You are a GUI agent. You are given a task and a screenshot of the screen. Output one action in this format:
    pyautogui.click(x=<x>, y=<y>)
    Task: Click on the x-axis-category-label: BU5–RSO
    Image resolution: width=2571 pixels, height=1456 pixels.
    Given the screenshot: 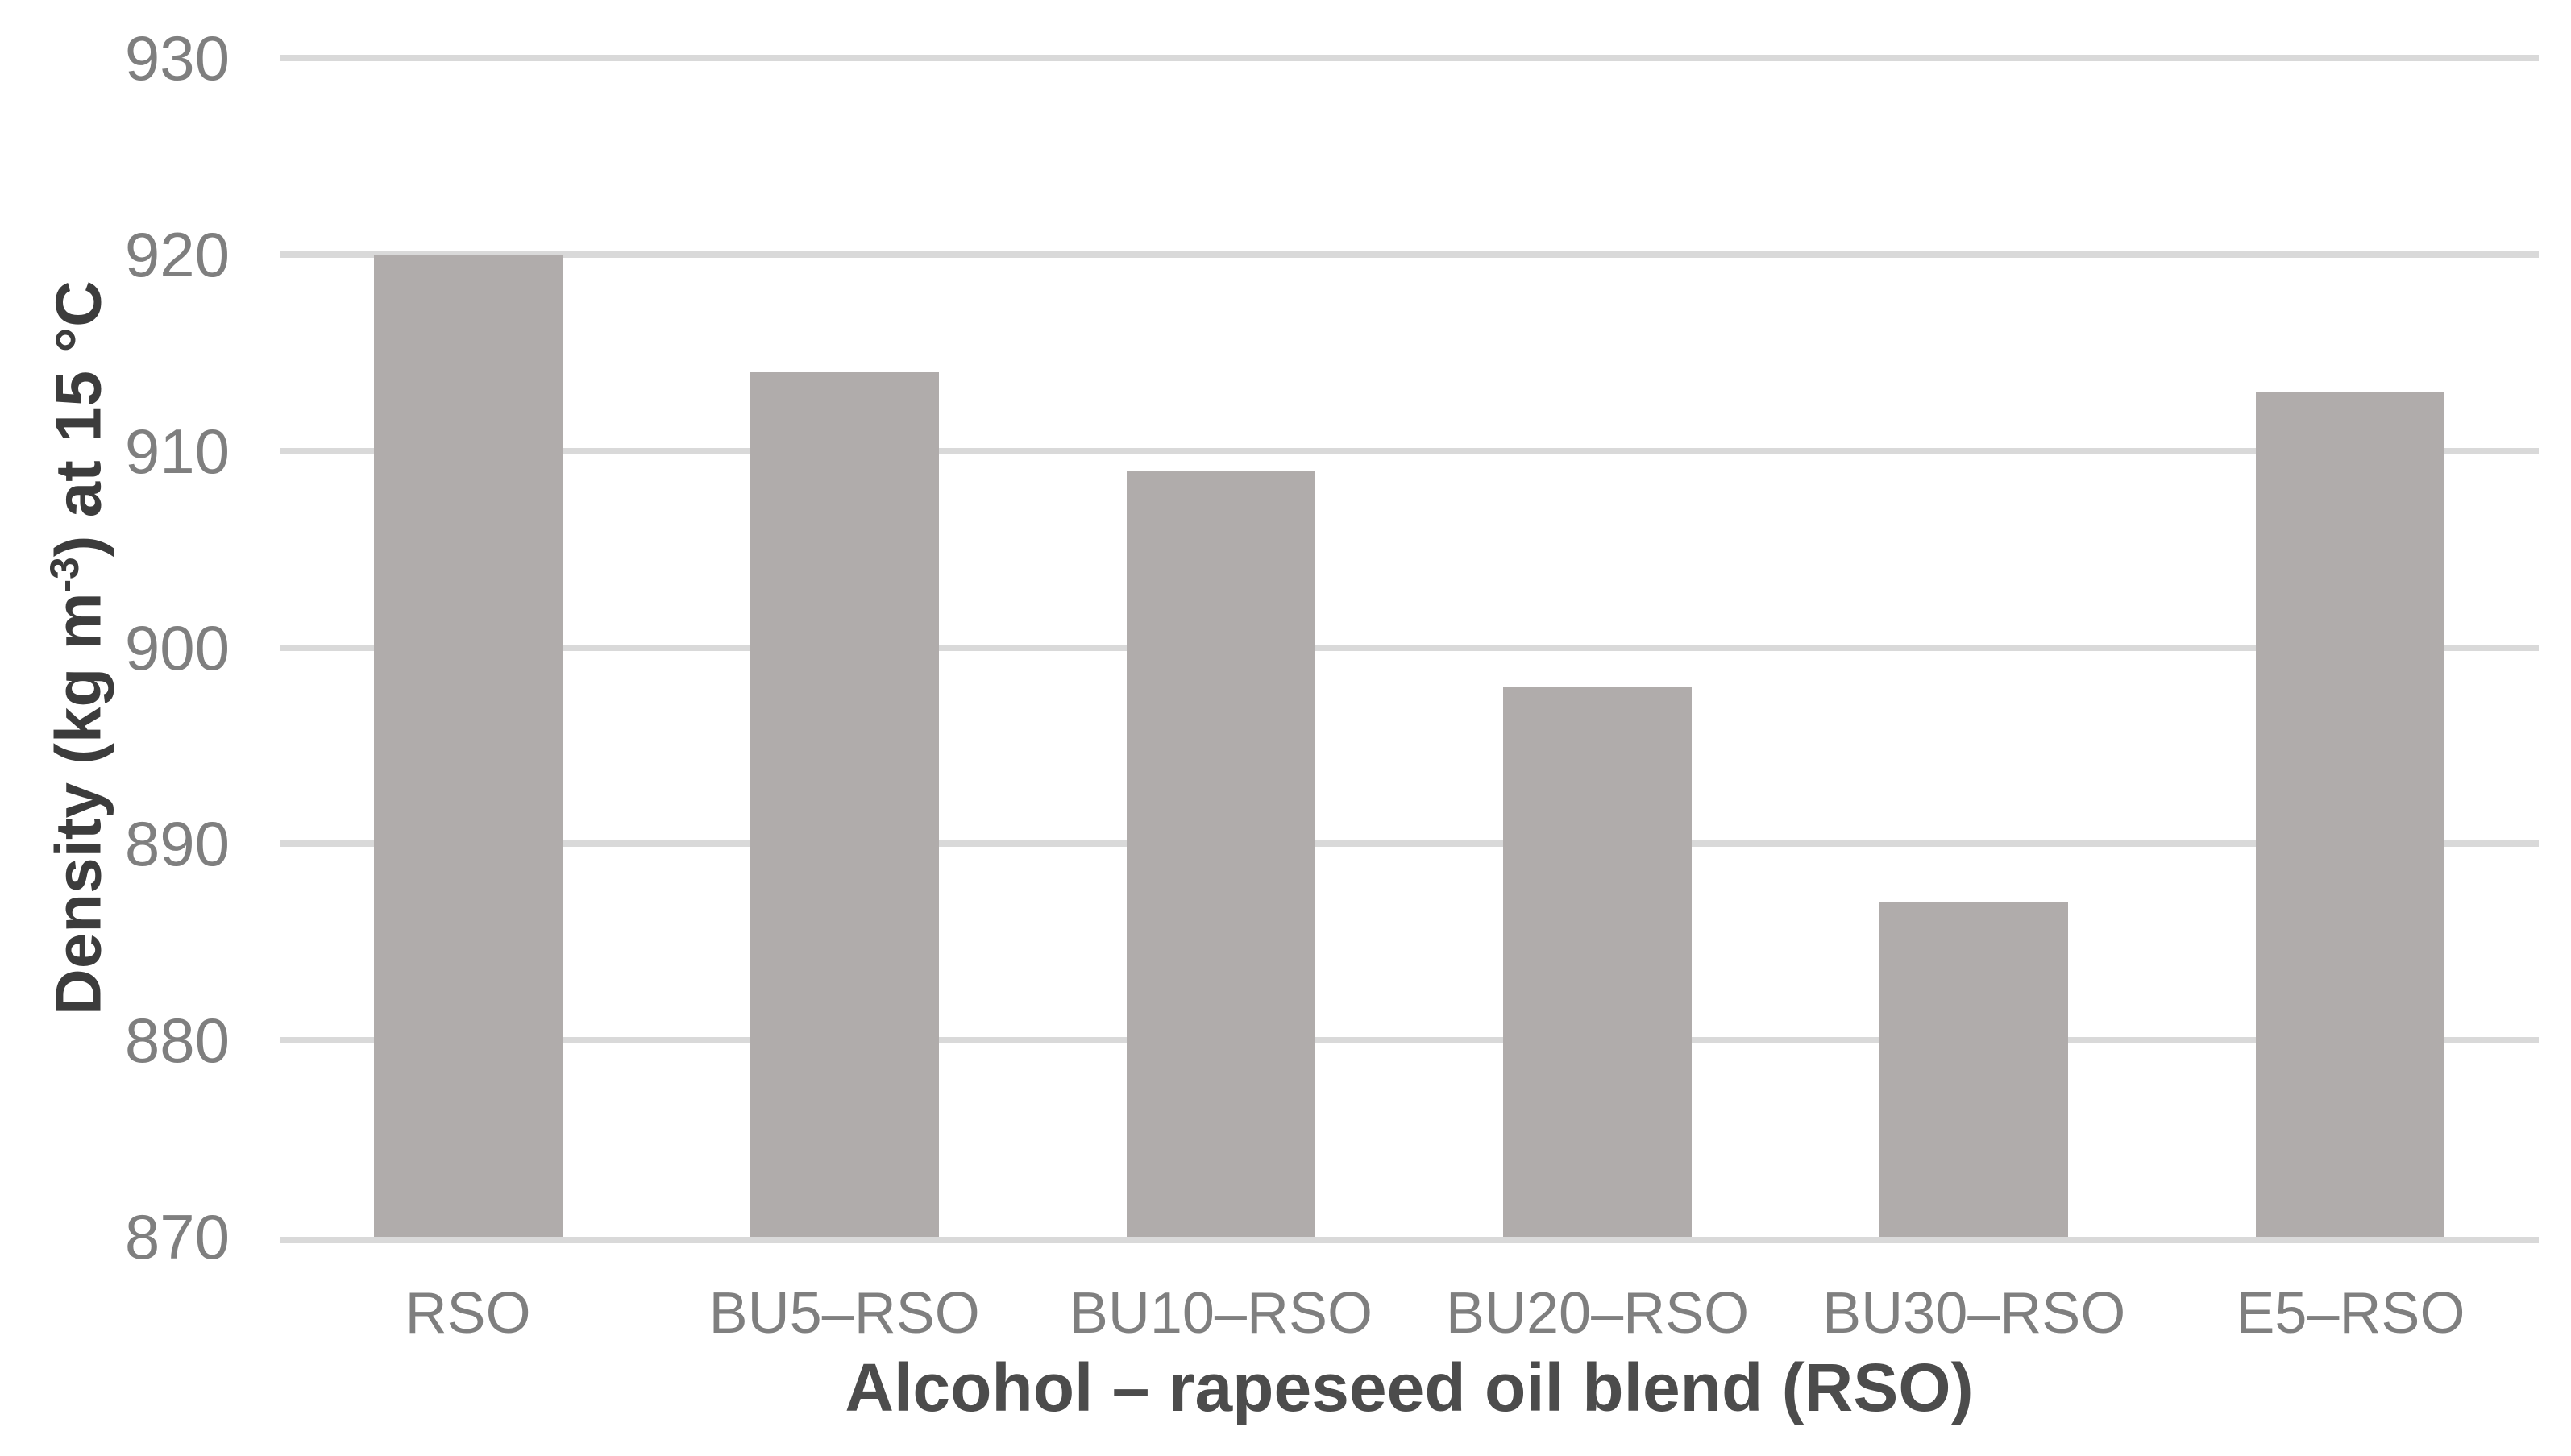 What is the action you would take?
    pyautogui.click(x=844, y=1313)
    